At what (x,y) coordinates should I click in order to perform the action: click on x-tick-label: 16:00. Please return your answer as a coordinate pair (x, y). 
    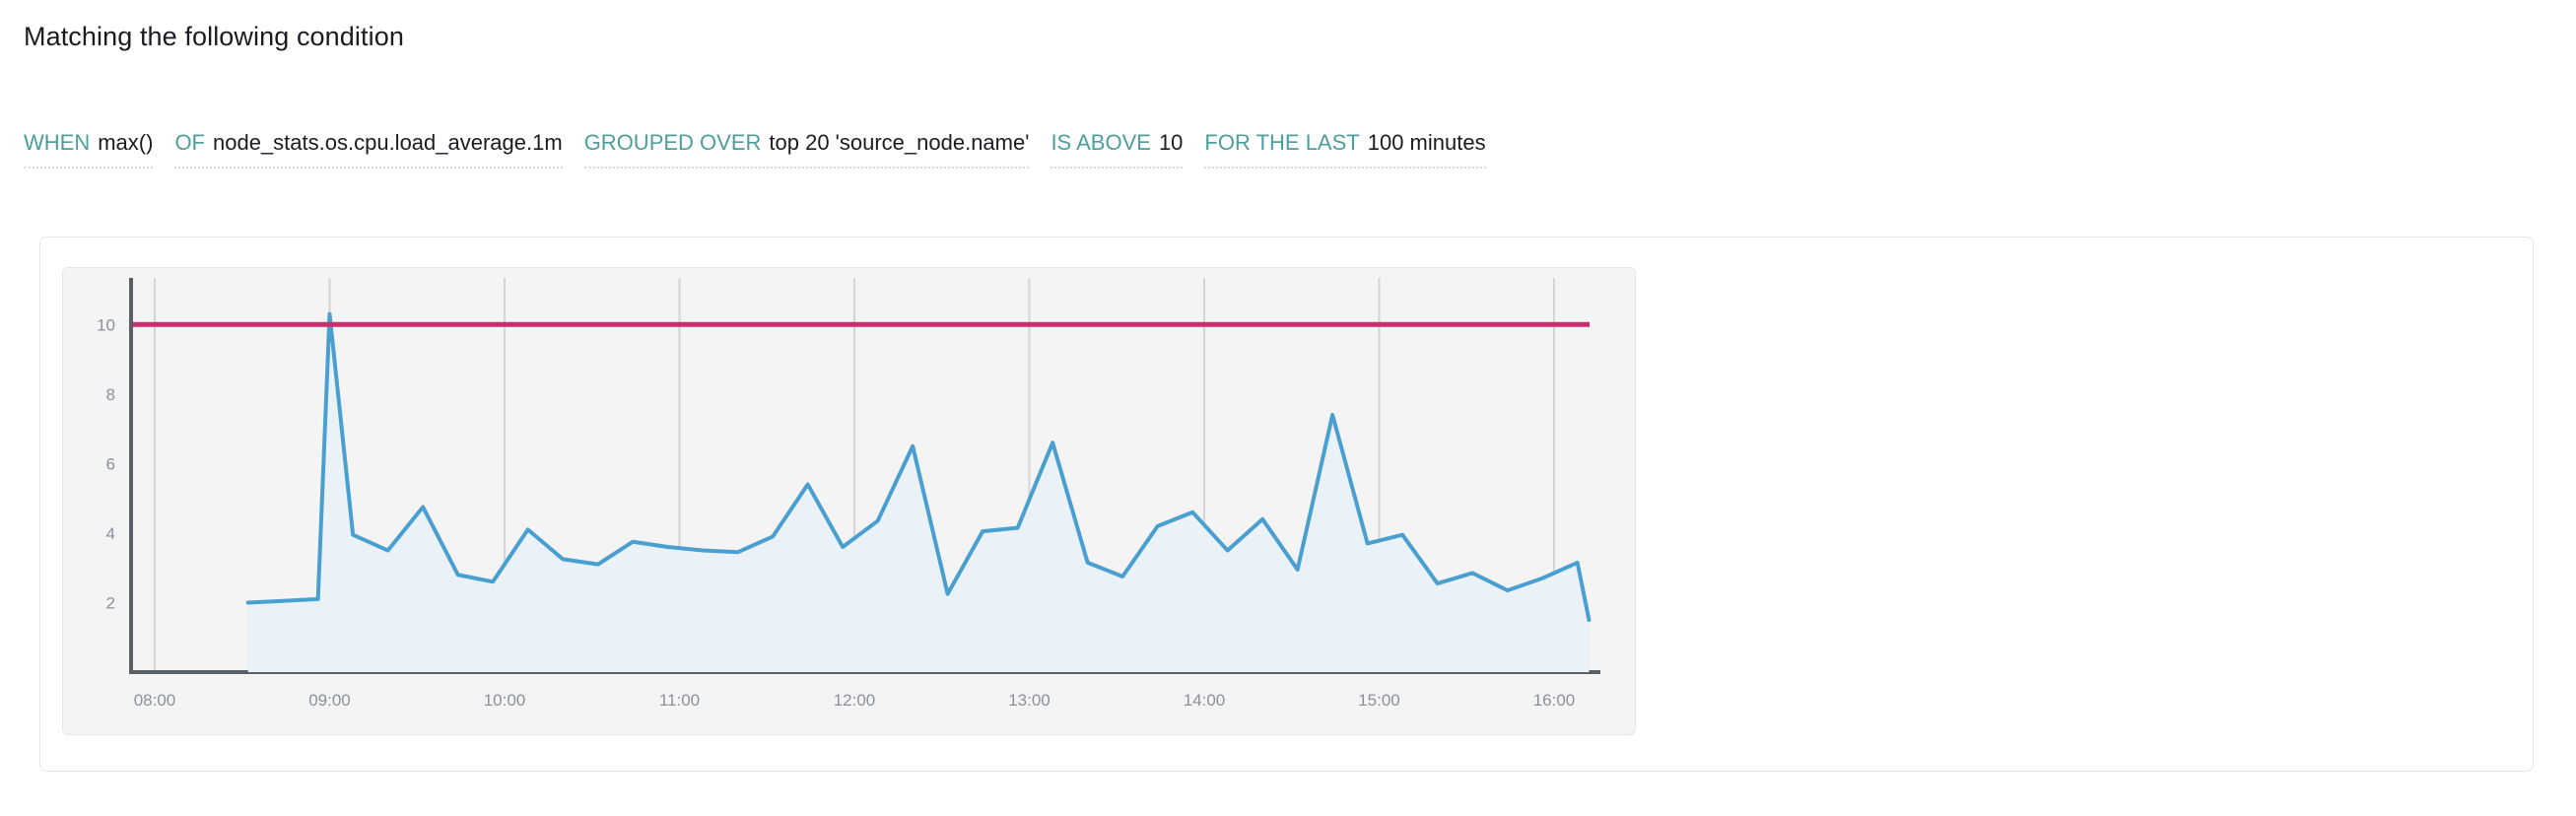
    Looking at the image, I should click on (1554, 700).